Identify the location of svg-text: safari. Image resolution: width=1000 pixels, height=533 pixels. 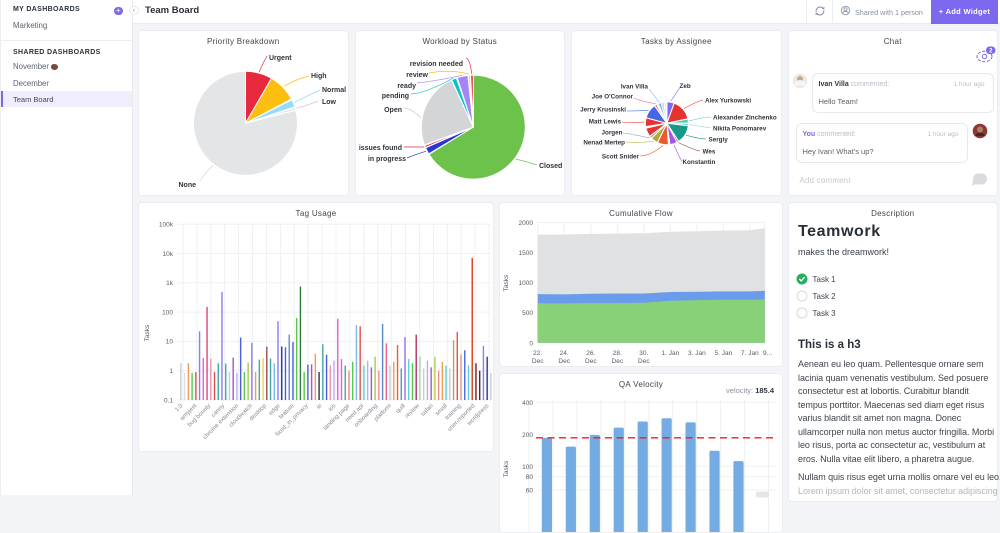
(427, 410).